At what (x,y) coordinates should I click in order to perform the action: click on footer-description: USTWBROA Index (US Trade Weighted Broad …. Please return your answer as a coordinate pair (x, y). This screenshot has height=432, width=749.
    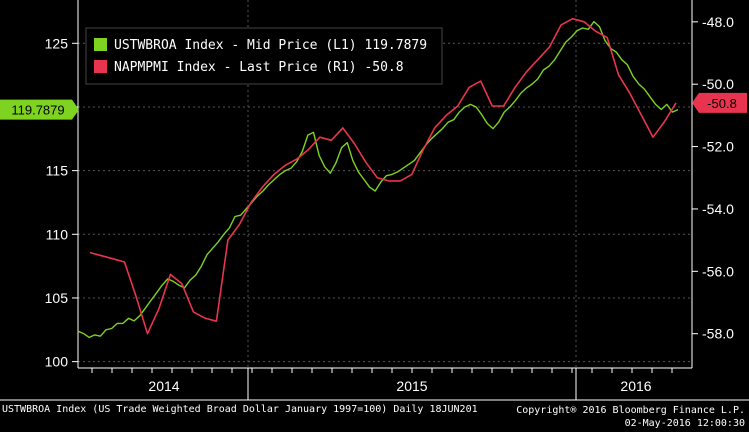
    Looking at the image, I should click on (240, 409).